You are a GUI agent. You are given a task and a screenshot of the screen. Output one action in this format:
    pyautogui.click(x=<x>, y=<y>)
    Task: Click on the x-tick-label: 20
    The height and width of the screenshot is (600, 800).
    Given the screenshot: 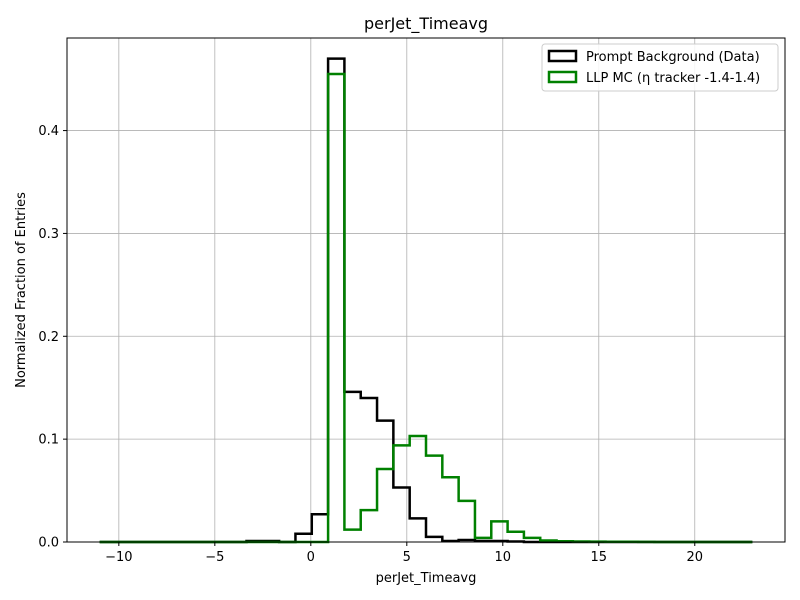 What is the action you would take?
    pyautogui.click(x=694, y=557)
    